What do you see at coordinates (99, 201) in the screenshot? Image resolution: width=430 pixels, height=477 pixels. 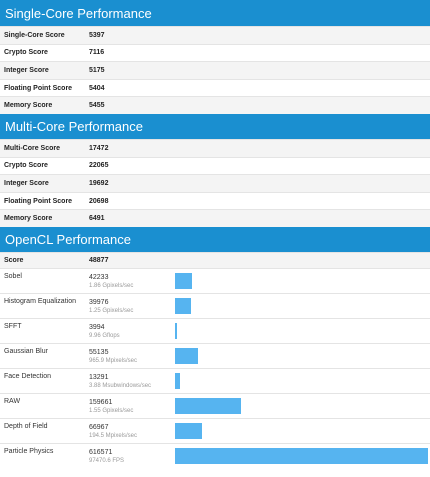 I see `row-value: 20698` at bounding box center [99, 201].